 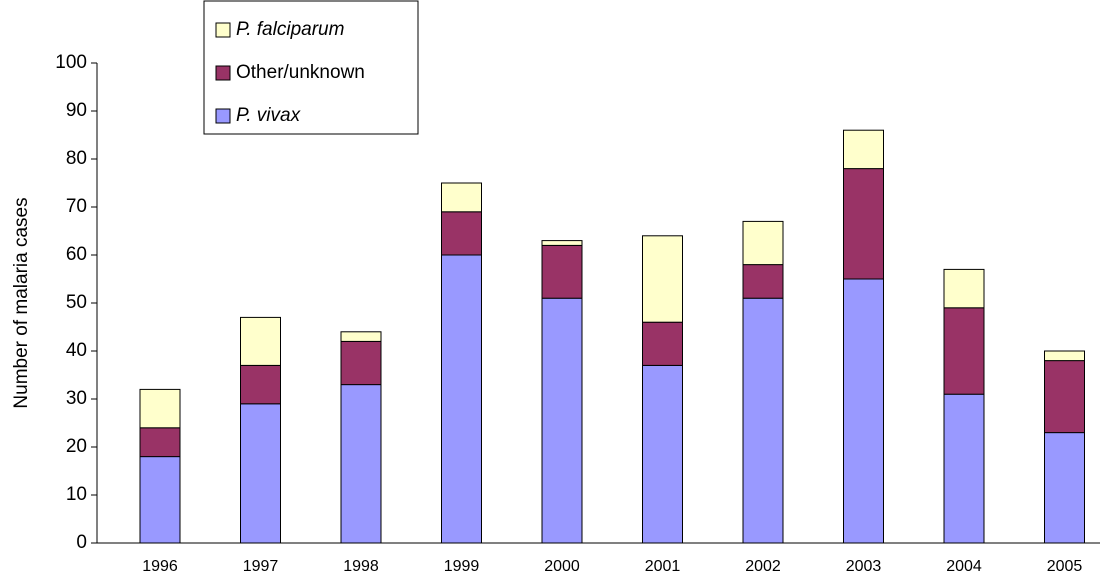 What do you see at coordinates (361, 566) in the screenshot?
I see `x-tick-label: 1998` at bounding box center [361, 566].